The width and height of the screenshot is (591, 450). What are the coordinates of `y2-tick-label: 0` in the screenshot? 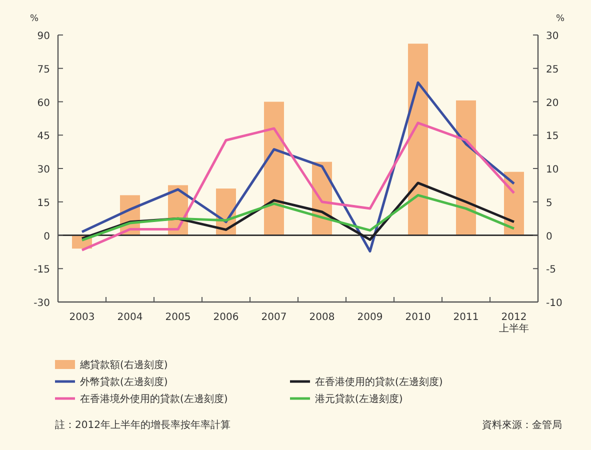 It's located at (549, 236).